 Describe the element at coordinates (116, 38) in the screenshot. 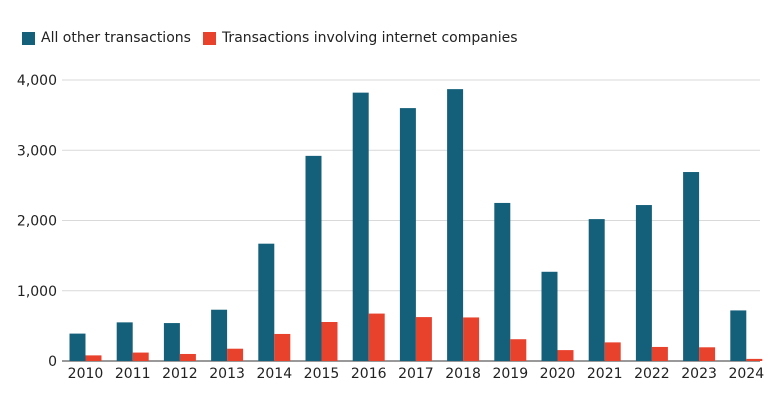

I see `legend-label-all-other: All other transactions` at that location.